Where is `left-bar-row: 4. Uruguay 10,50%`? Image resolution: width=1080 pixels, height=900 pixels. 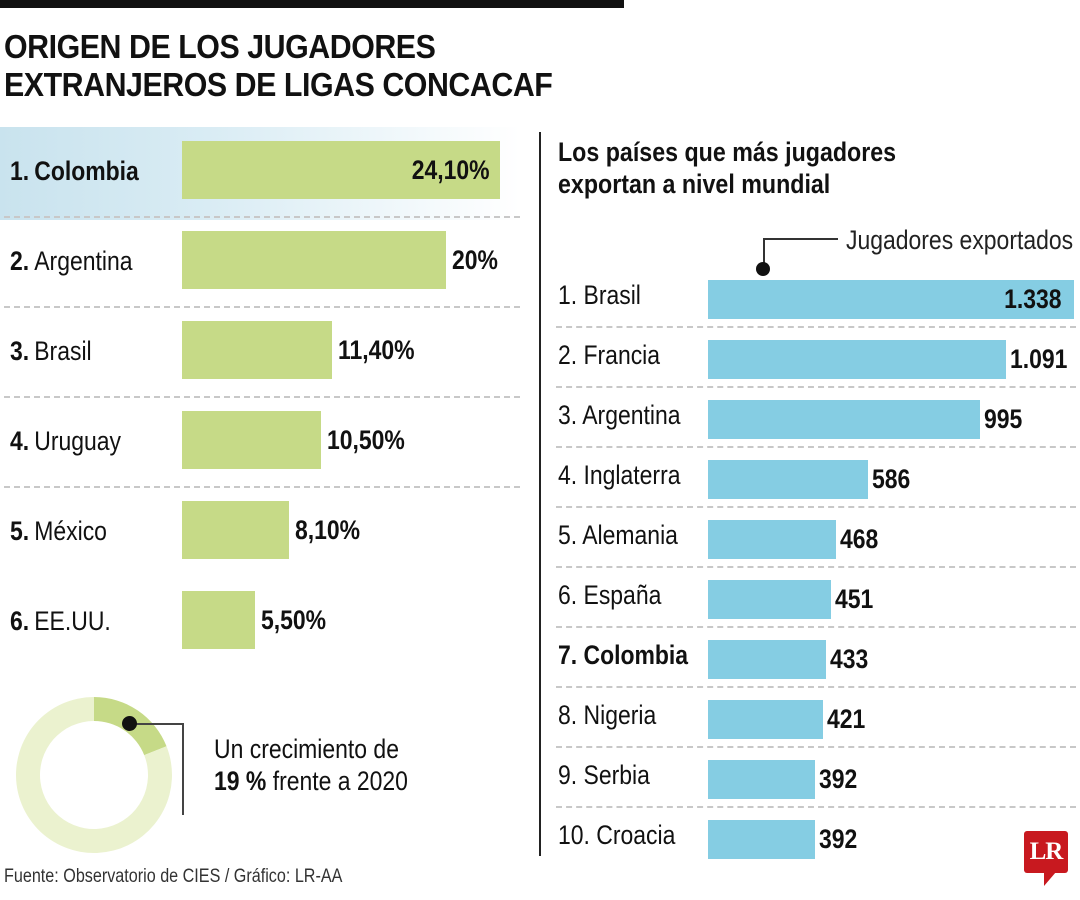 left-bar-row: 4. Uruguay 10,50% is located at coordinates (260, 441).